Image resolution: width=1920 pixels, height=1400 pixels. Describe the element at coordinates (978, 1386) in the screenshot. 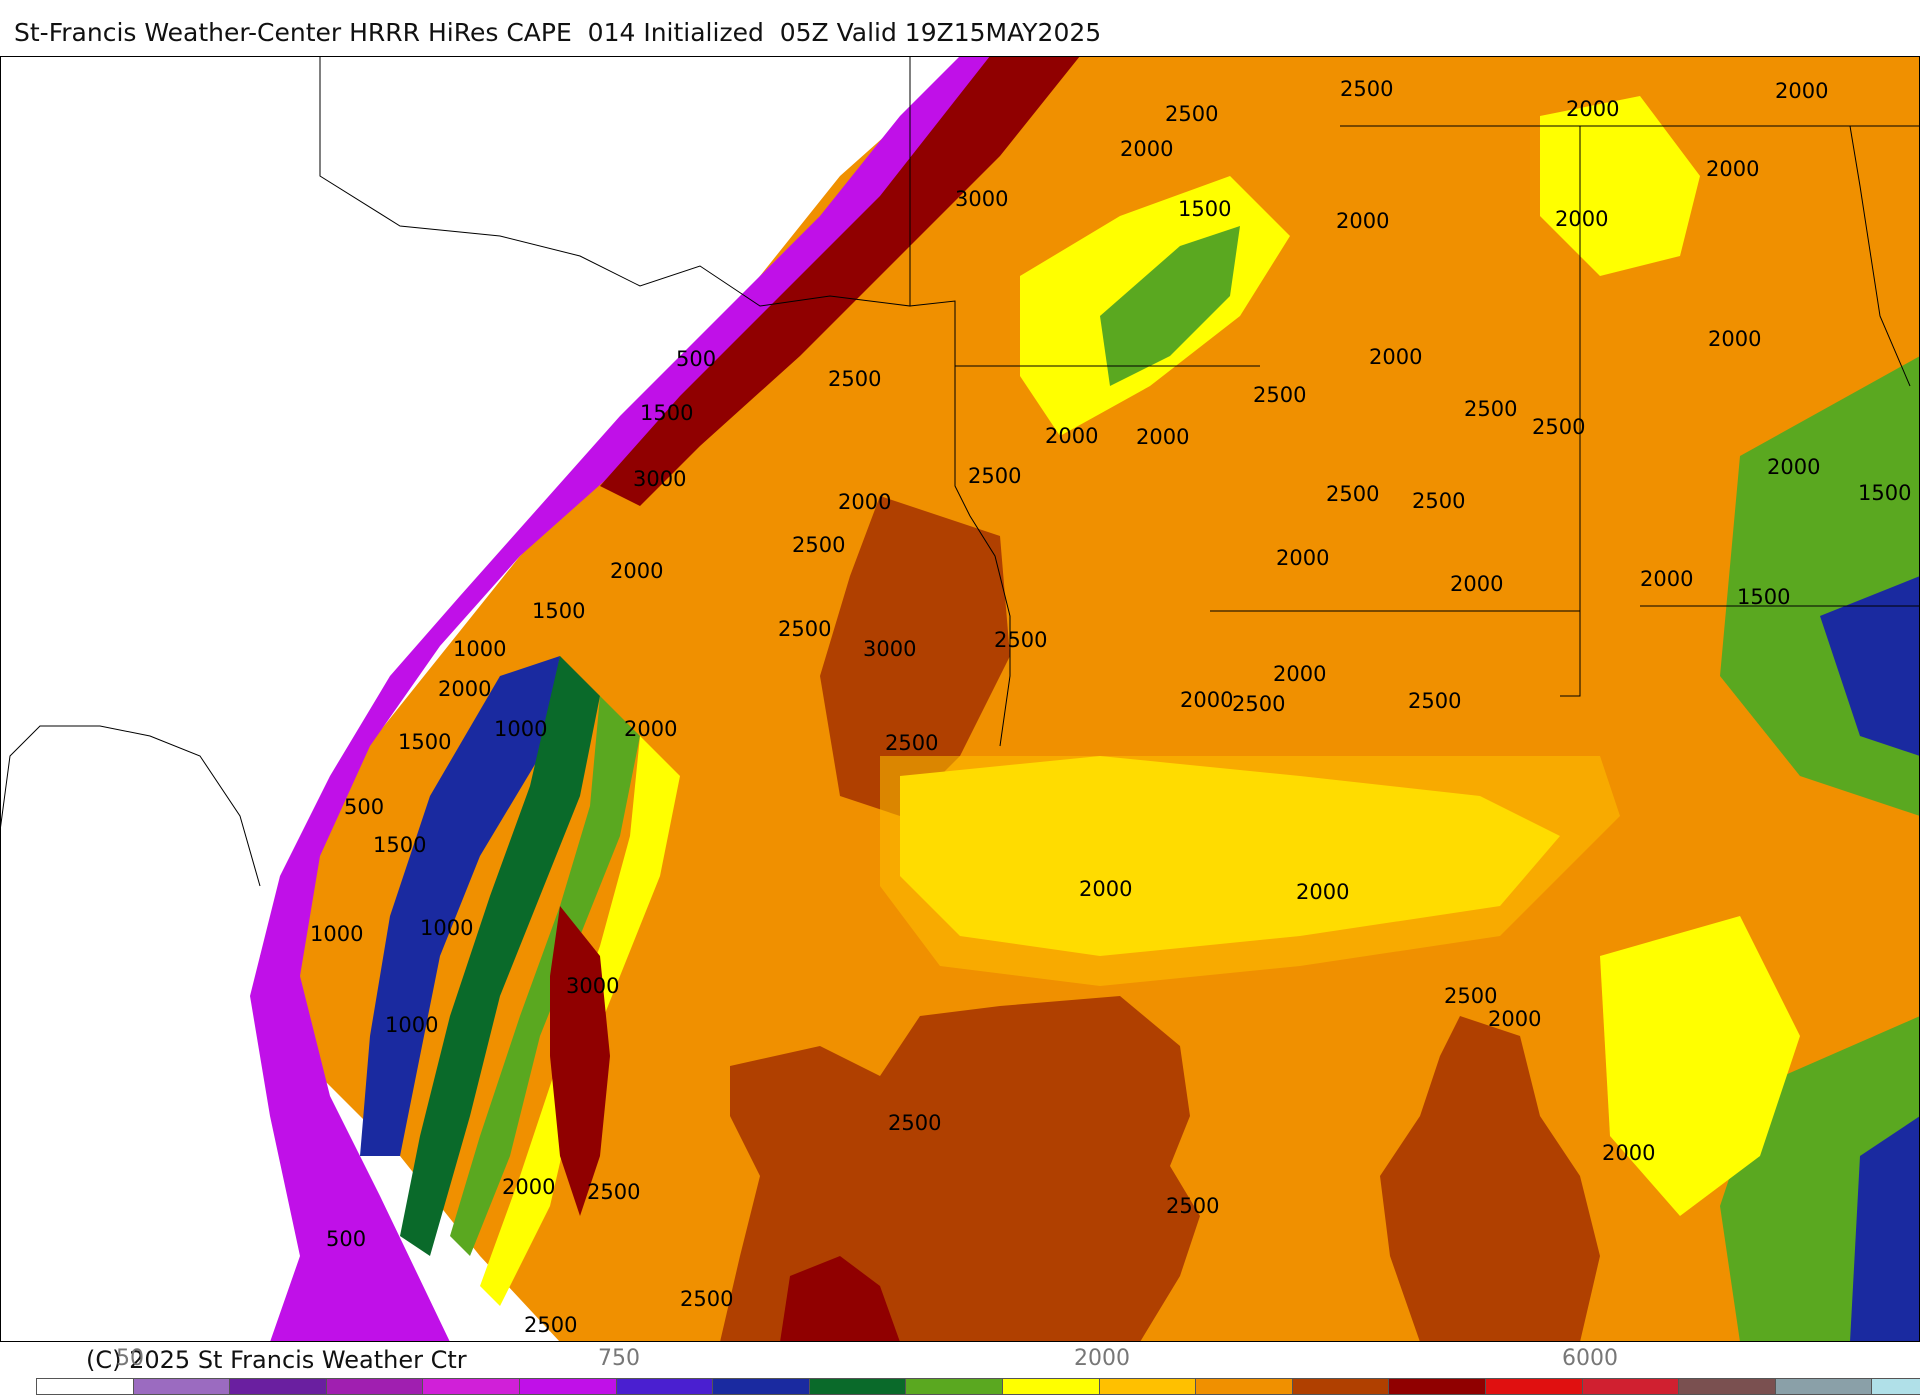

I see `cape-colorbar` at that location.